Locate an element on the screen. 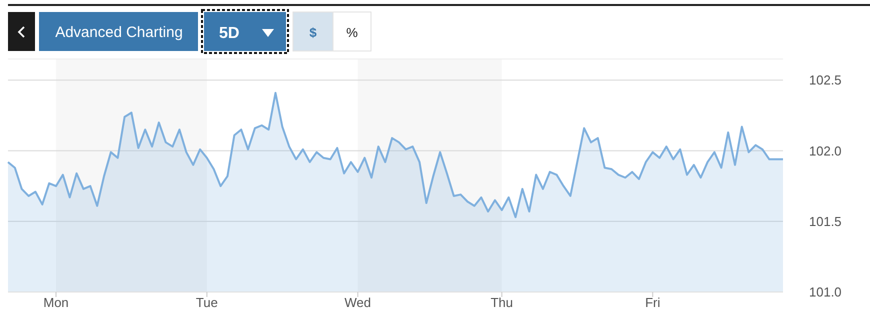 The height and width of the screenshot is (333, 870). x-tick-label: Mon is located at coordinates (56, 302).